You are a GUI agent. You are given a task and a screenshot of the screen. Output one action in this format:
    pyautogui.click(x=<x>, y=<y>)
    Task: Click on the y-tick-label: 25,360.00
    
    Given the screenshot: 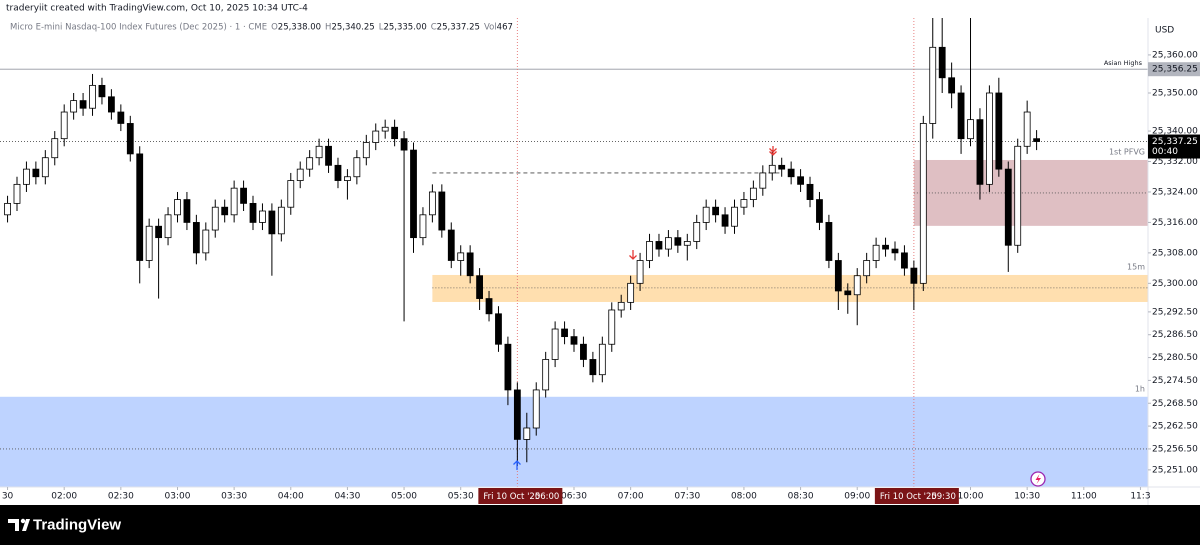 What is the action you would take?
    pyautogui.click(x=1175, y=55)
    